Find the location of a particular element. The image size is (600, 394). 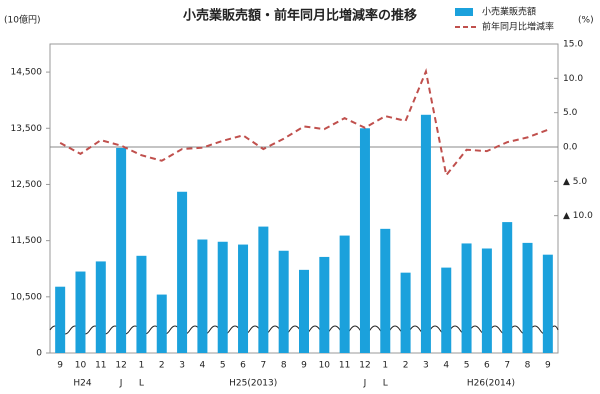

y2-tick-label: 5.0 is located at coordinates (570, 113).